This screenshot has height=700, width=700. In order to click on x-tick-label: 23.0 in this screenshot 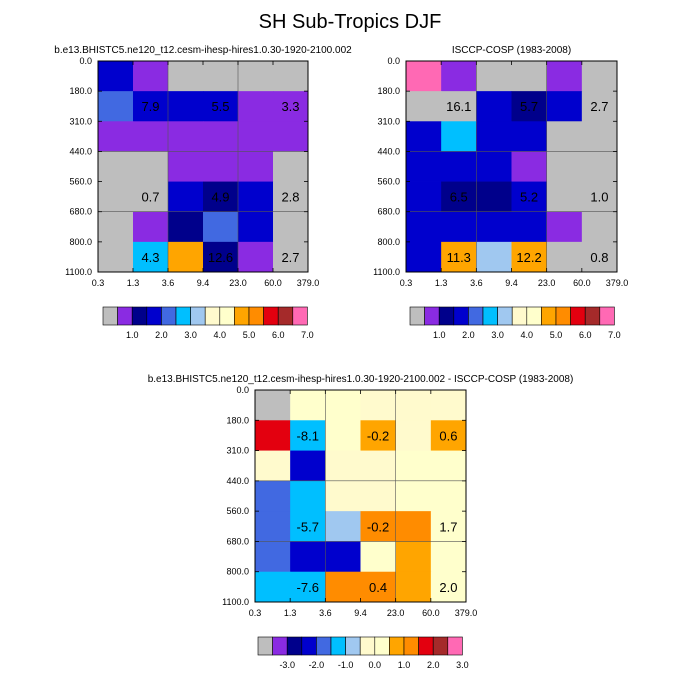, I will do `click(238, 283)`.